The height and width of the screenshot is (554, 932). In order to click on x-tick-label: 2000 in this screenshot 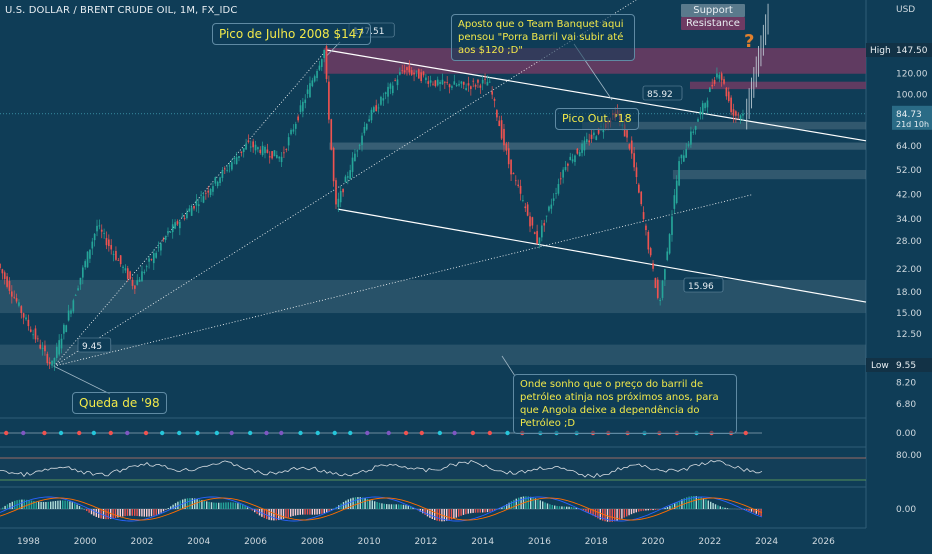, I will do `click(85, 542)`.